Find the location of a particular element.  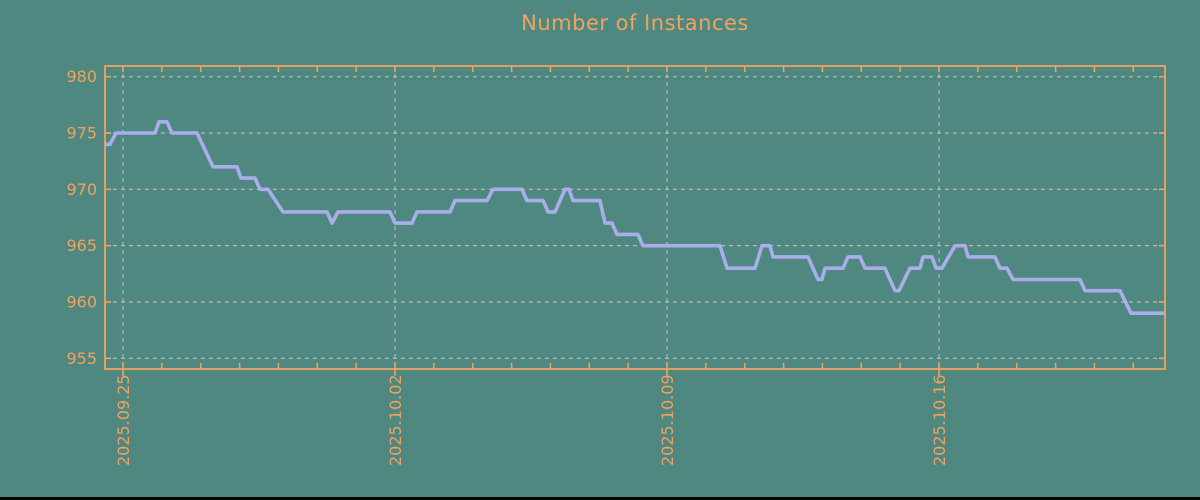

y-tick-label: 975 is located at coordinates (81, 133).